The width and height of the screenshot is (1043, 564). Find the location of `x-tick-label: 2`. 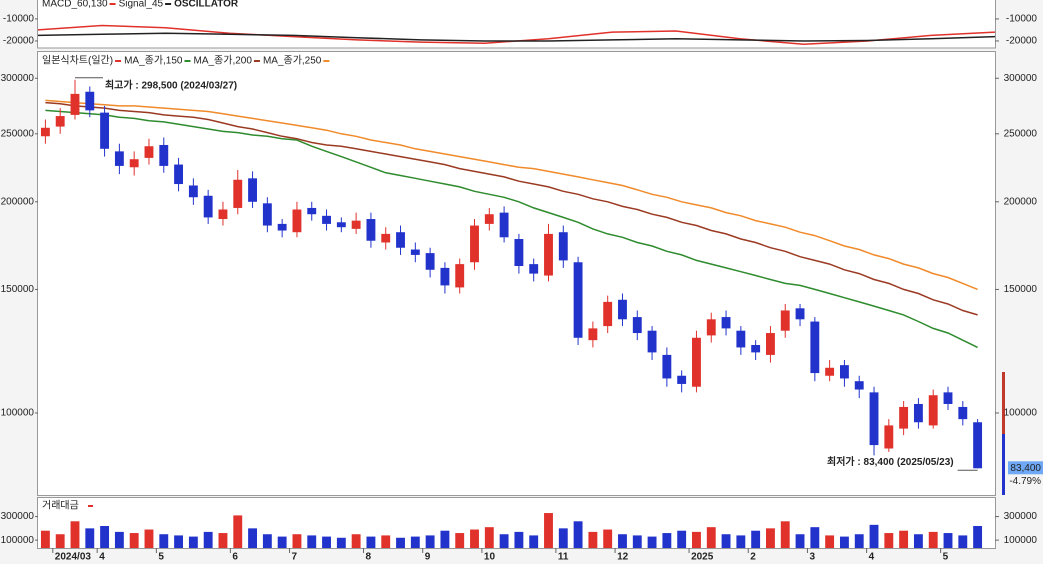

x-tick-label: 2 is located at coordinates (753, 557).